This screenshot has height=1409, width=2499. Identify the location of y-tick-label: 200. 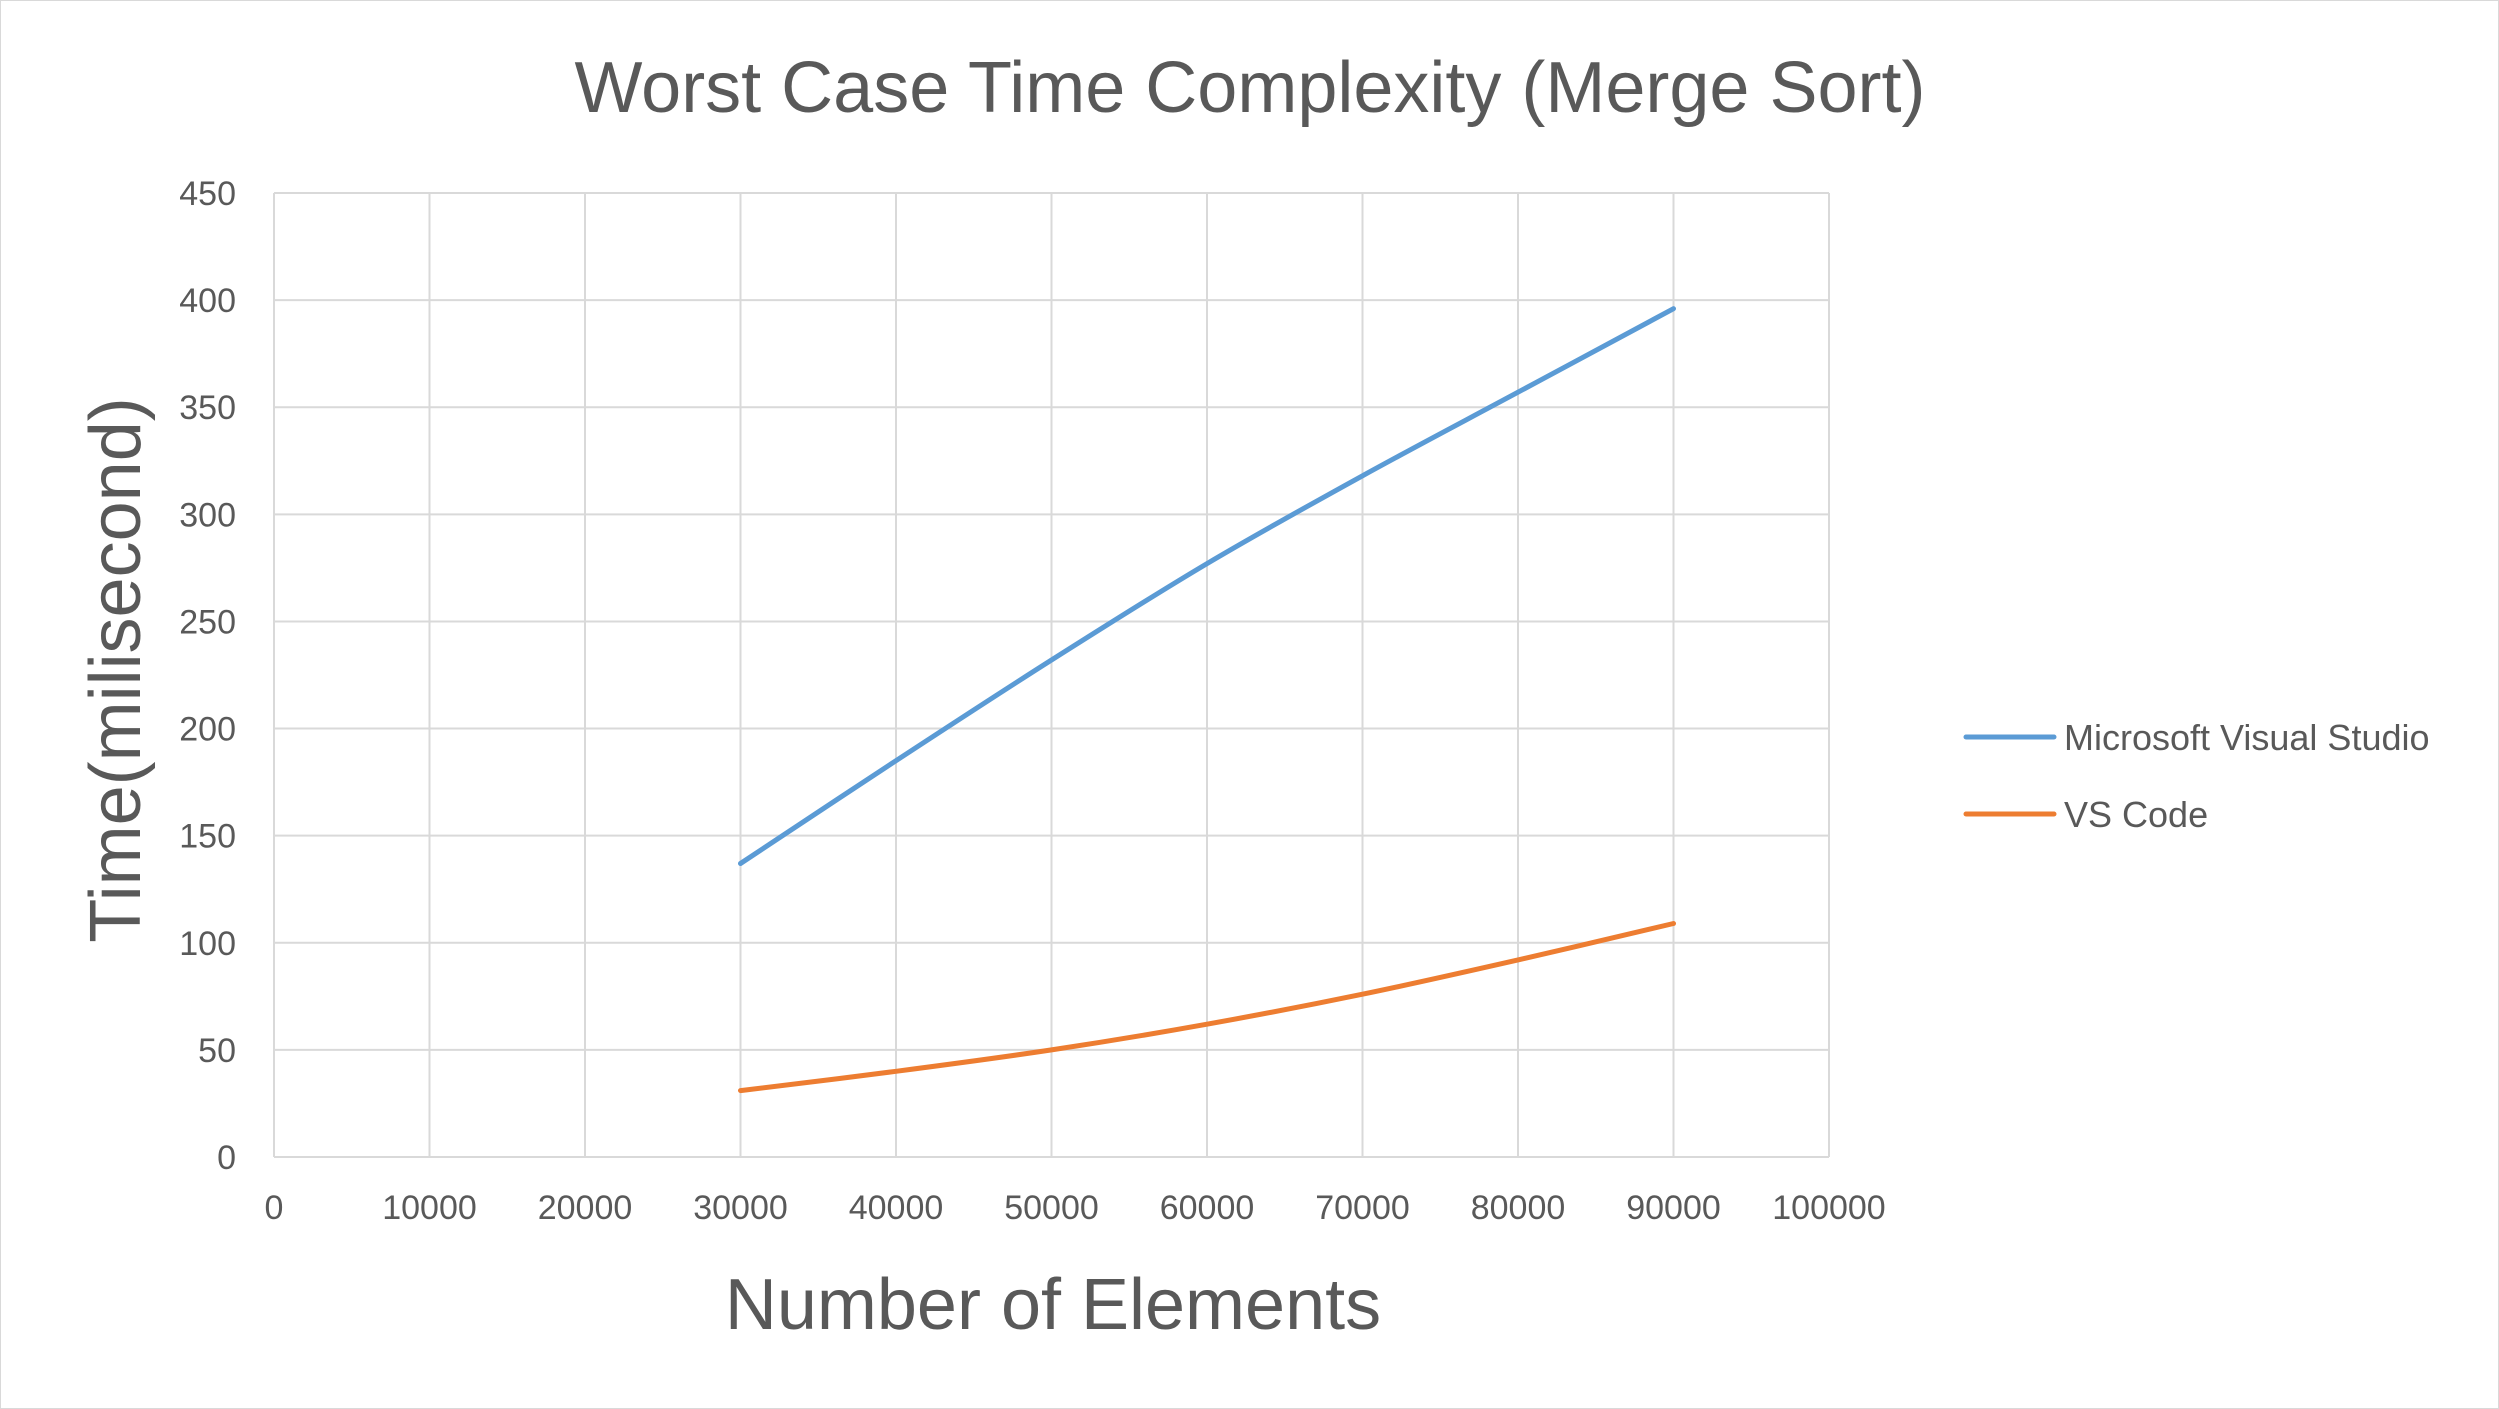
(207, 730).